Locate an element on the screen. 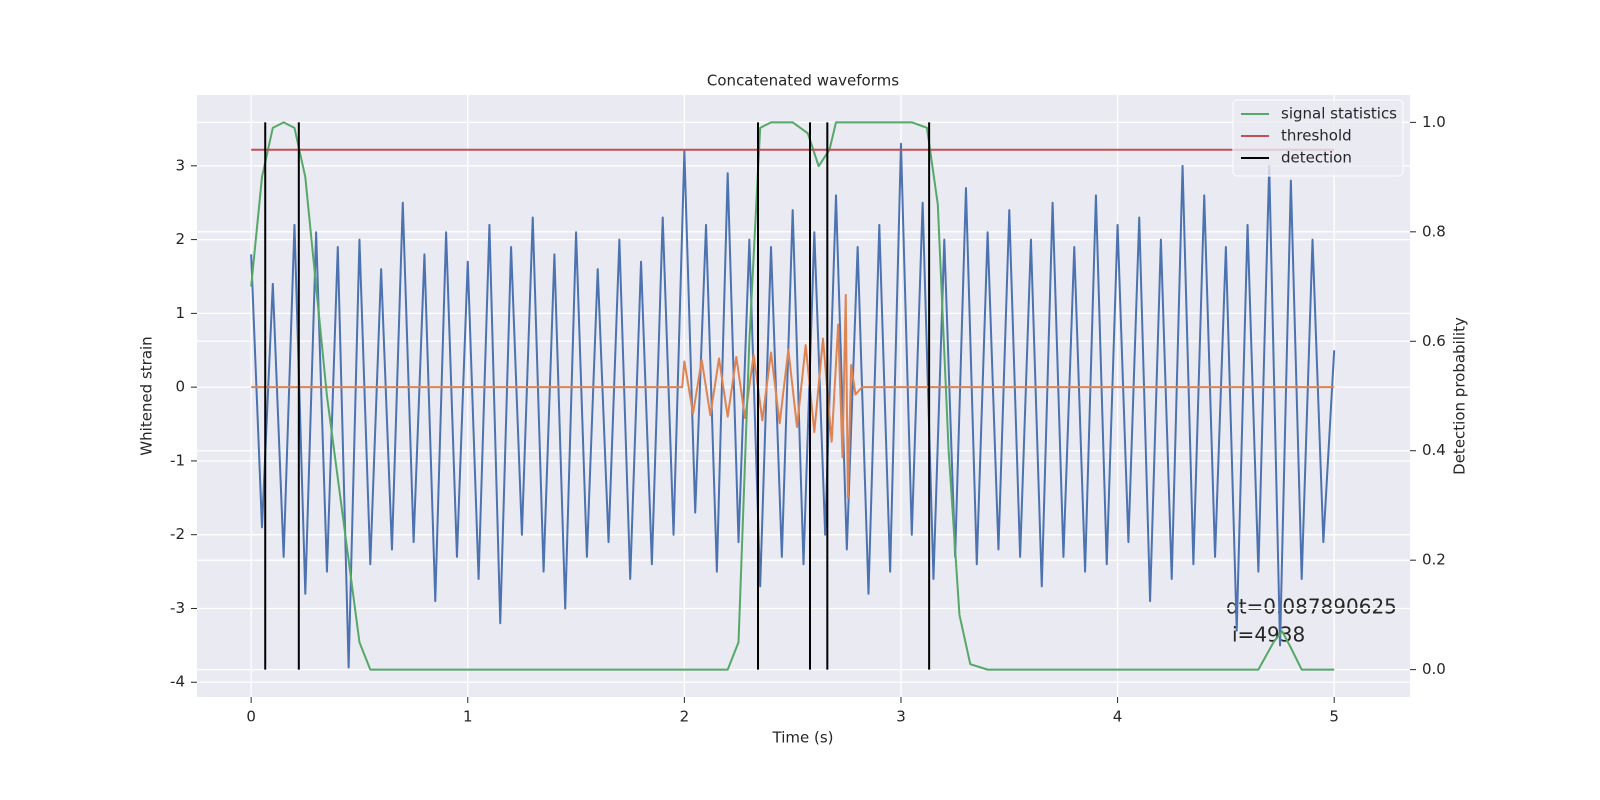 This screenshot has height=800, width=1600. x-axis-label: Time (s) is located at coordinates (803, 738).